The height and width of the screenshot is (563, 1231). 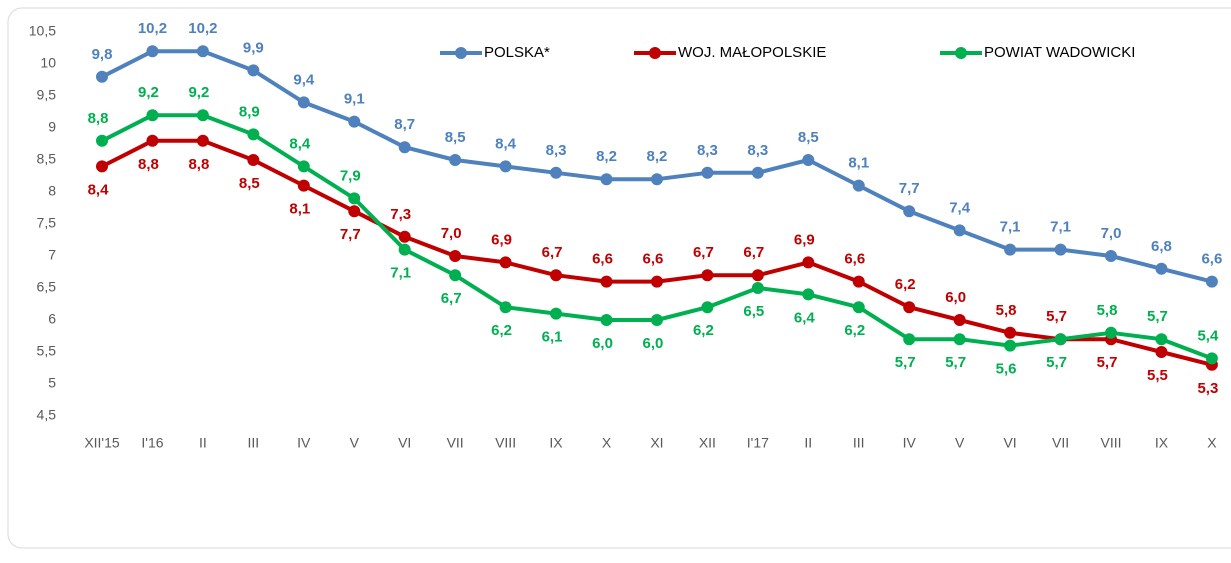 What do you see at coordinates (1161, 246) in the screenshot?
I see `value-label: 6,8` at bounding box center [1161, 246].